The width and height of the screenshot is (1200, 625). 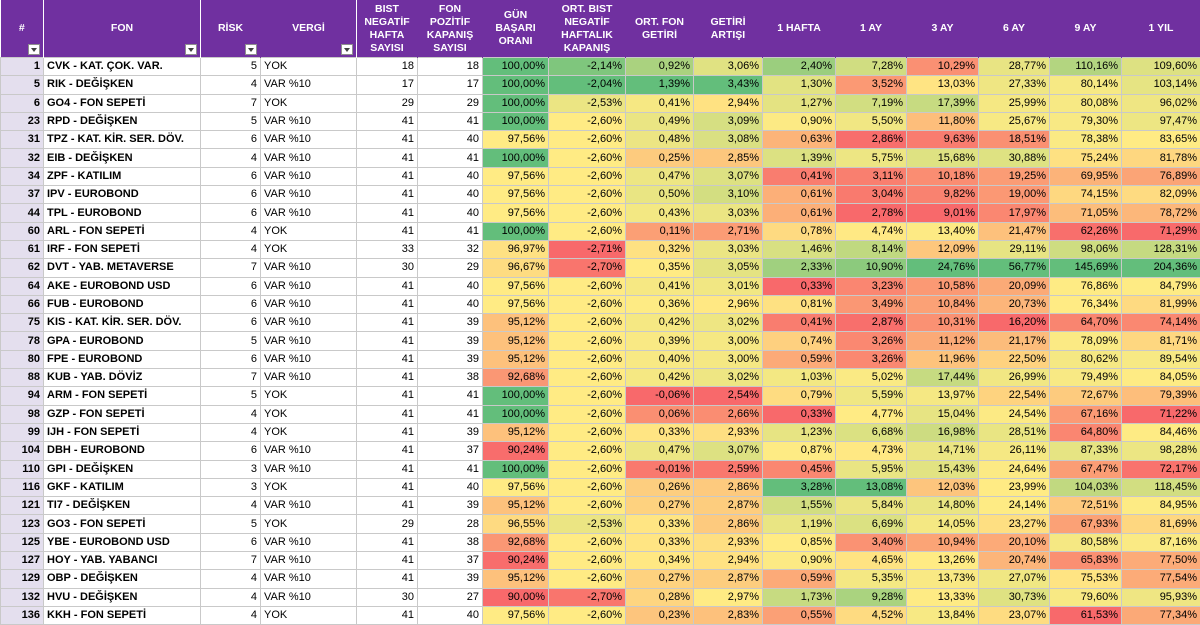 I want to click on cell-risk: 5, so click(x=231, y=524).